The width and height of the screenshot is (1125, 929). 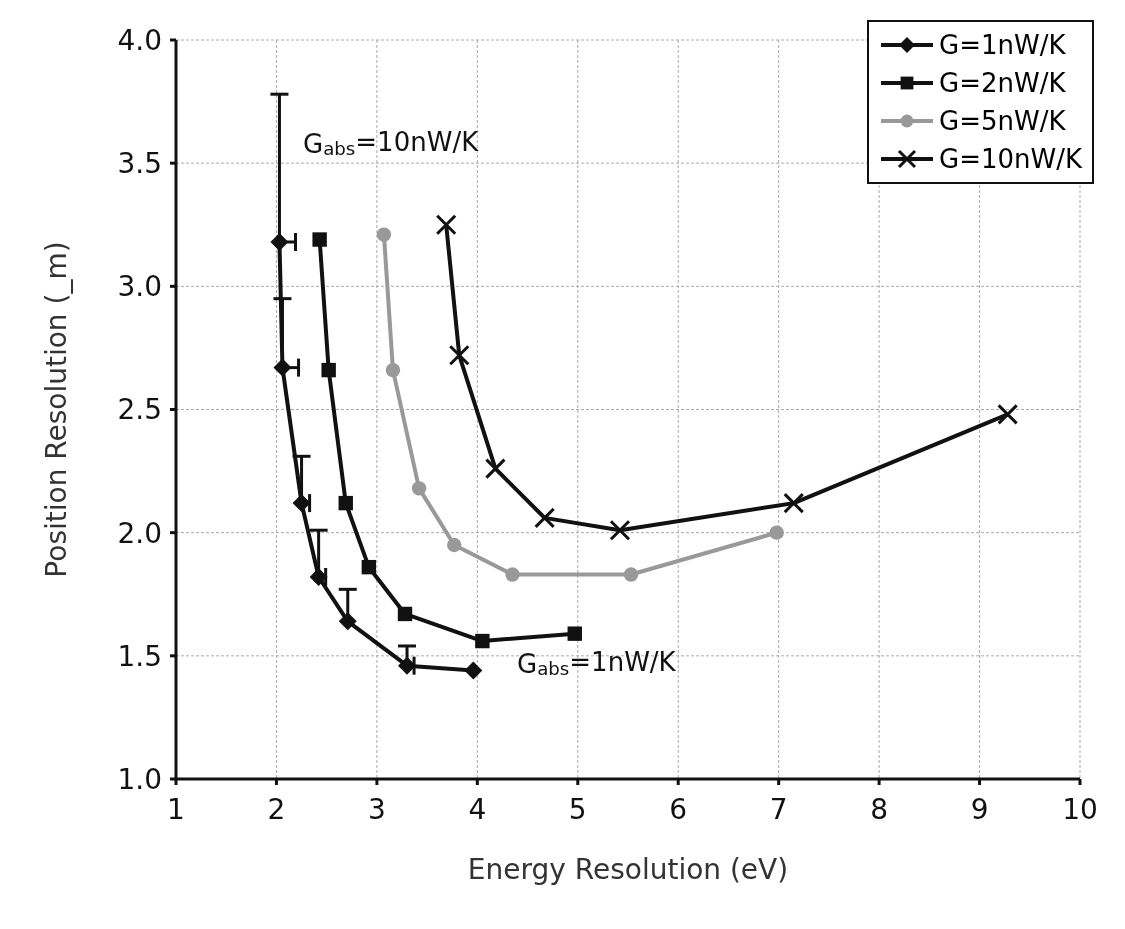 I want to click on x-tick-label: 6, so click(x=678, y=809).